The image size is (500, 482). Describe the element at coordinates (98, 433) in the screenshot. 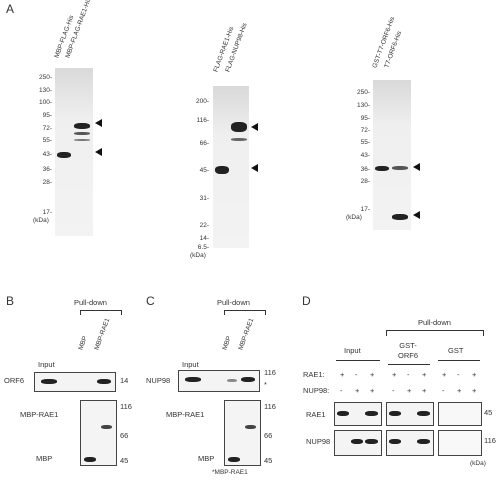

I see `blot-mbp-rae1` at that location.